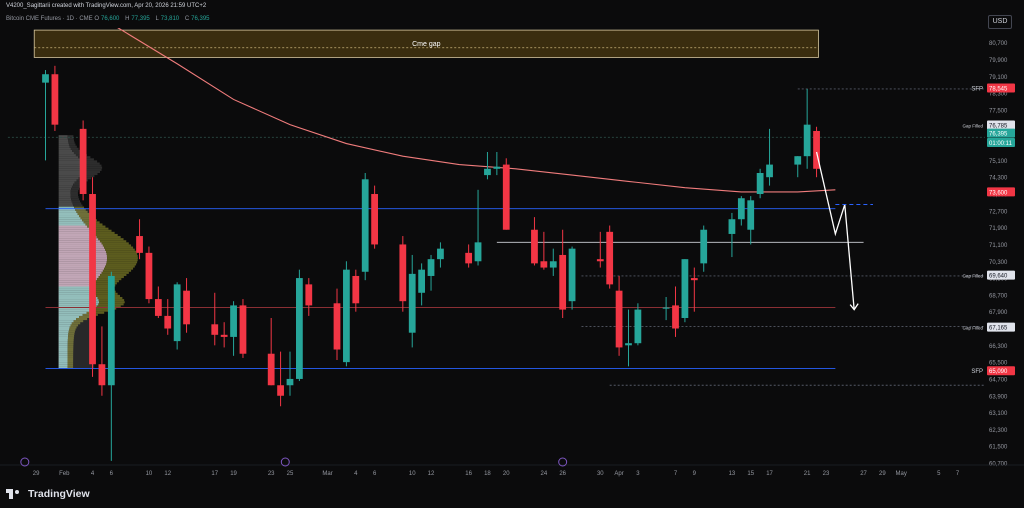 The image size is (1024, 508). Describe the element at coordinates (863, 474) in the screenshot. I see `time-tick-label: 27` at that location.